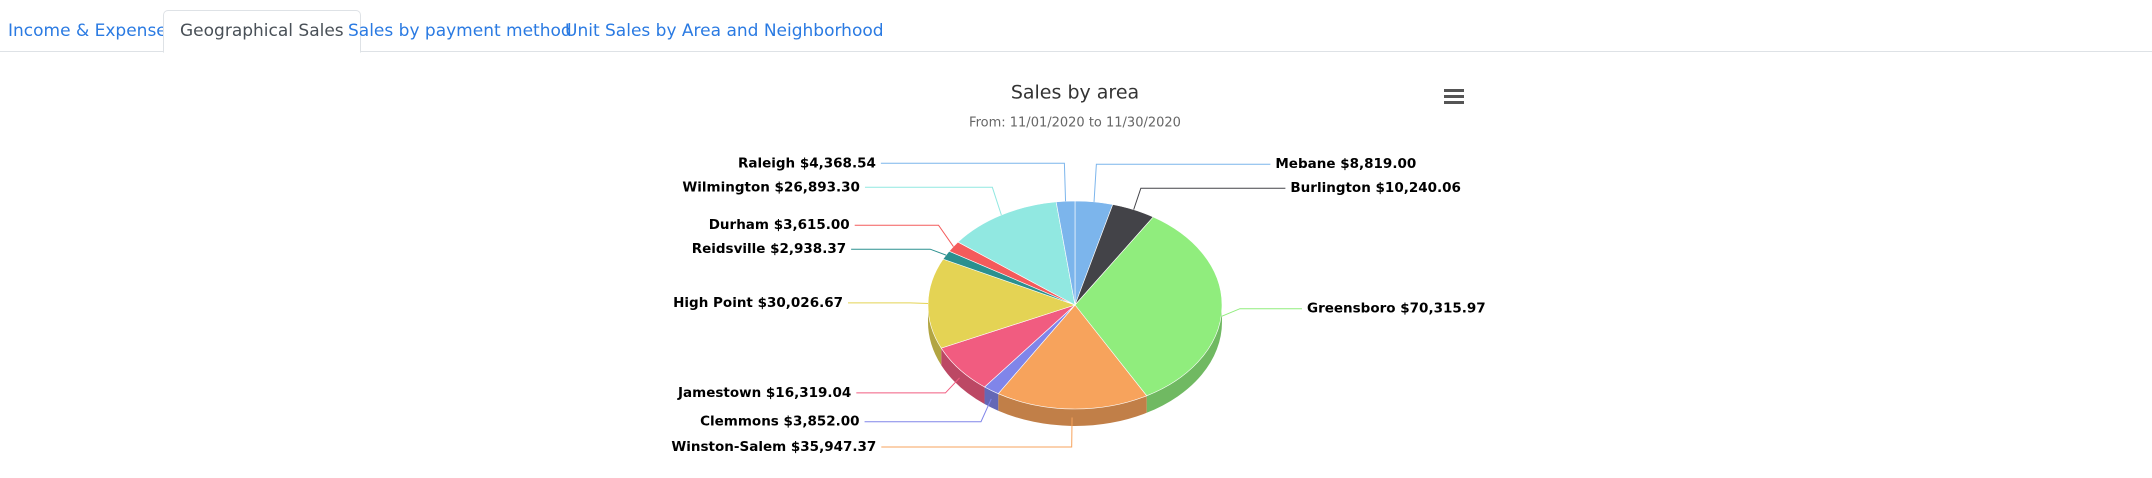 Image resolution: width=2152 pixels, height=478 pixels. I want to click on tab: Income & Expenses, so click(92, 31).